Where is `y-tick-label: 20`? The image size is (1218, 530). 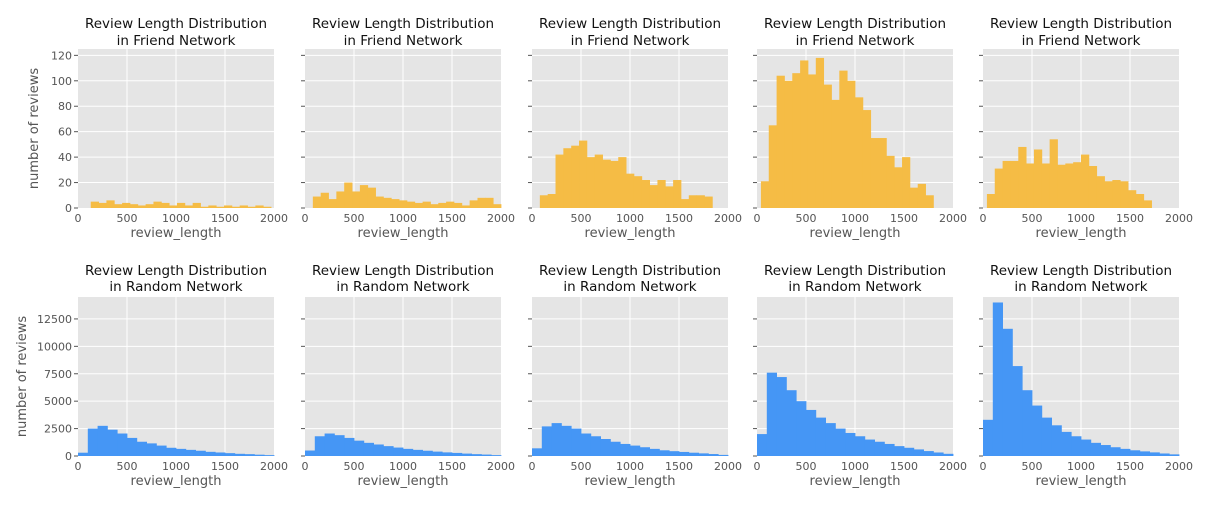
y-tick-label: 20 is located at coordinates (65, 183).